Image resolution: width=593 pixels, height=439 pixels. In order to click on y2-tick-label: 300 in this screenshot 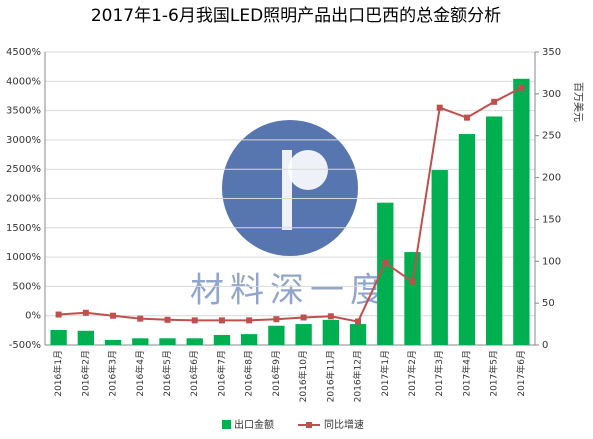, I will do `click(551, 94)`.